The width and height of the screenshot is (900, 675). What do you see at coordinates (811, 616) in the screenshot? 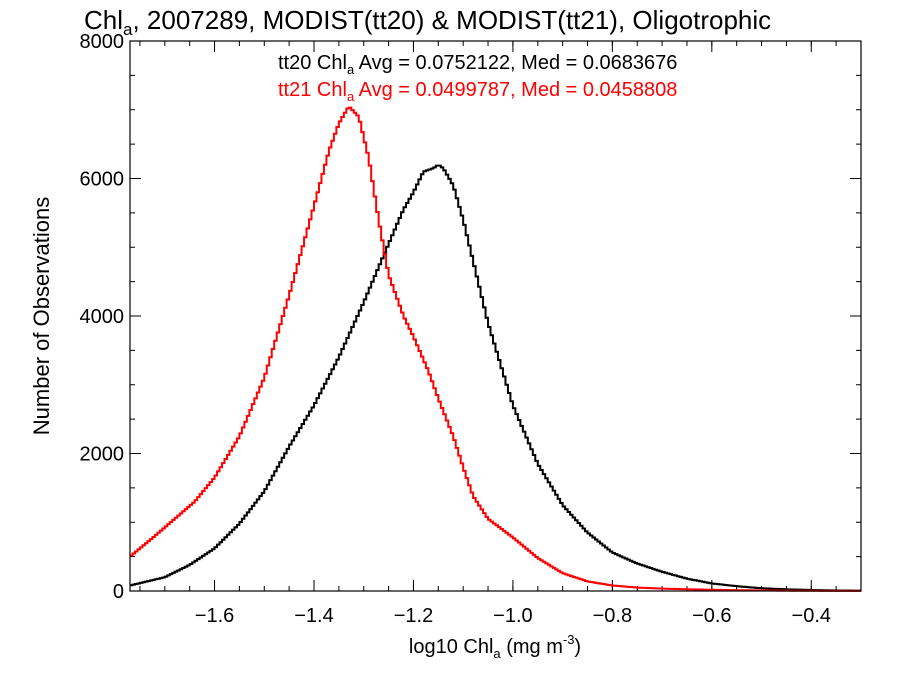
I see `x-tick-label: −0.4` at bounding box center [811, 616].